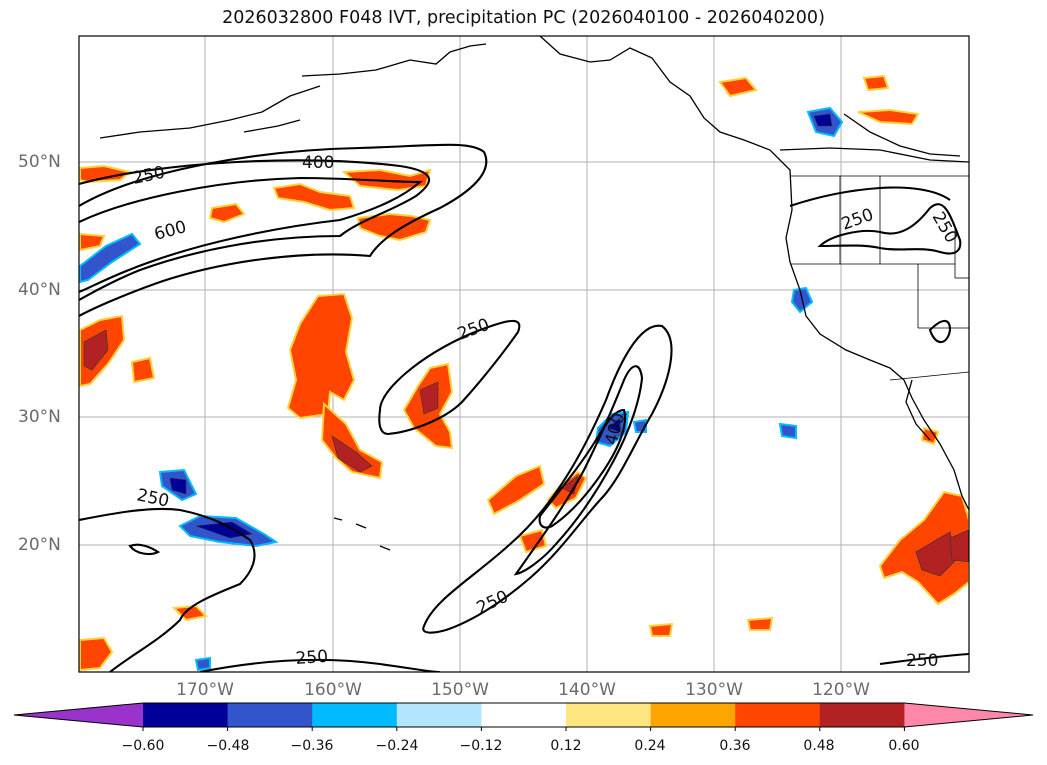  I want to click on colorbar-tick-label: −0.36, so click(312, 746).